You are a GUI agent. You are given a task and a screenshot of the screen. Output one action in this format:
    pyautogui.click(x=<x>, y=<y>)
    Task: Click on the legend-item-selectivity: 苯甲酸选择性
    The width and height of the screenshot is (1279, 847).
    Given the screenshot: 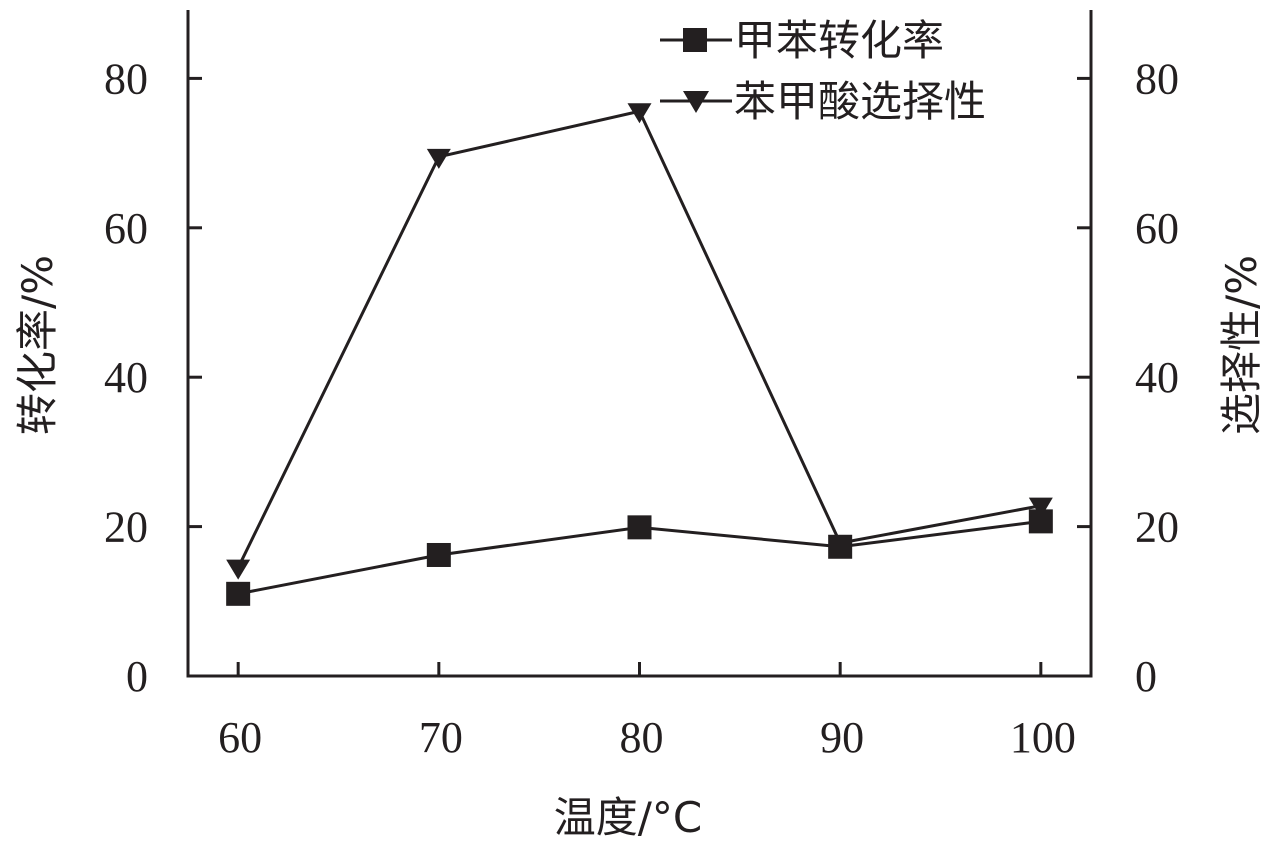 What is the action you would take?
    pyautogui.click(x=823, y=101)
    